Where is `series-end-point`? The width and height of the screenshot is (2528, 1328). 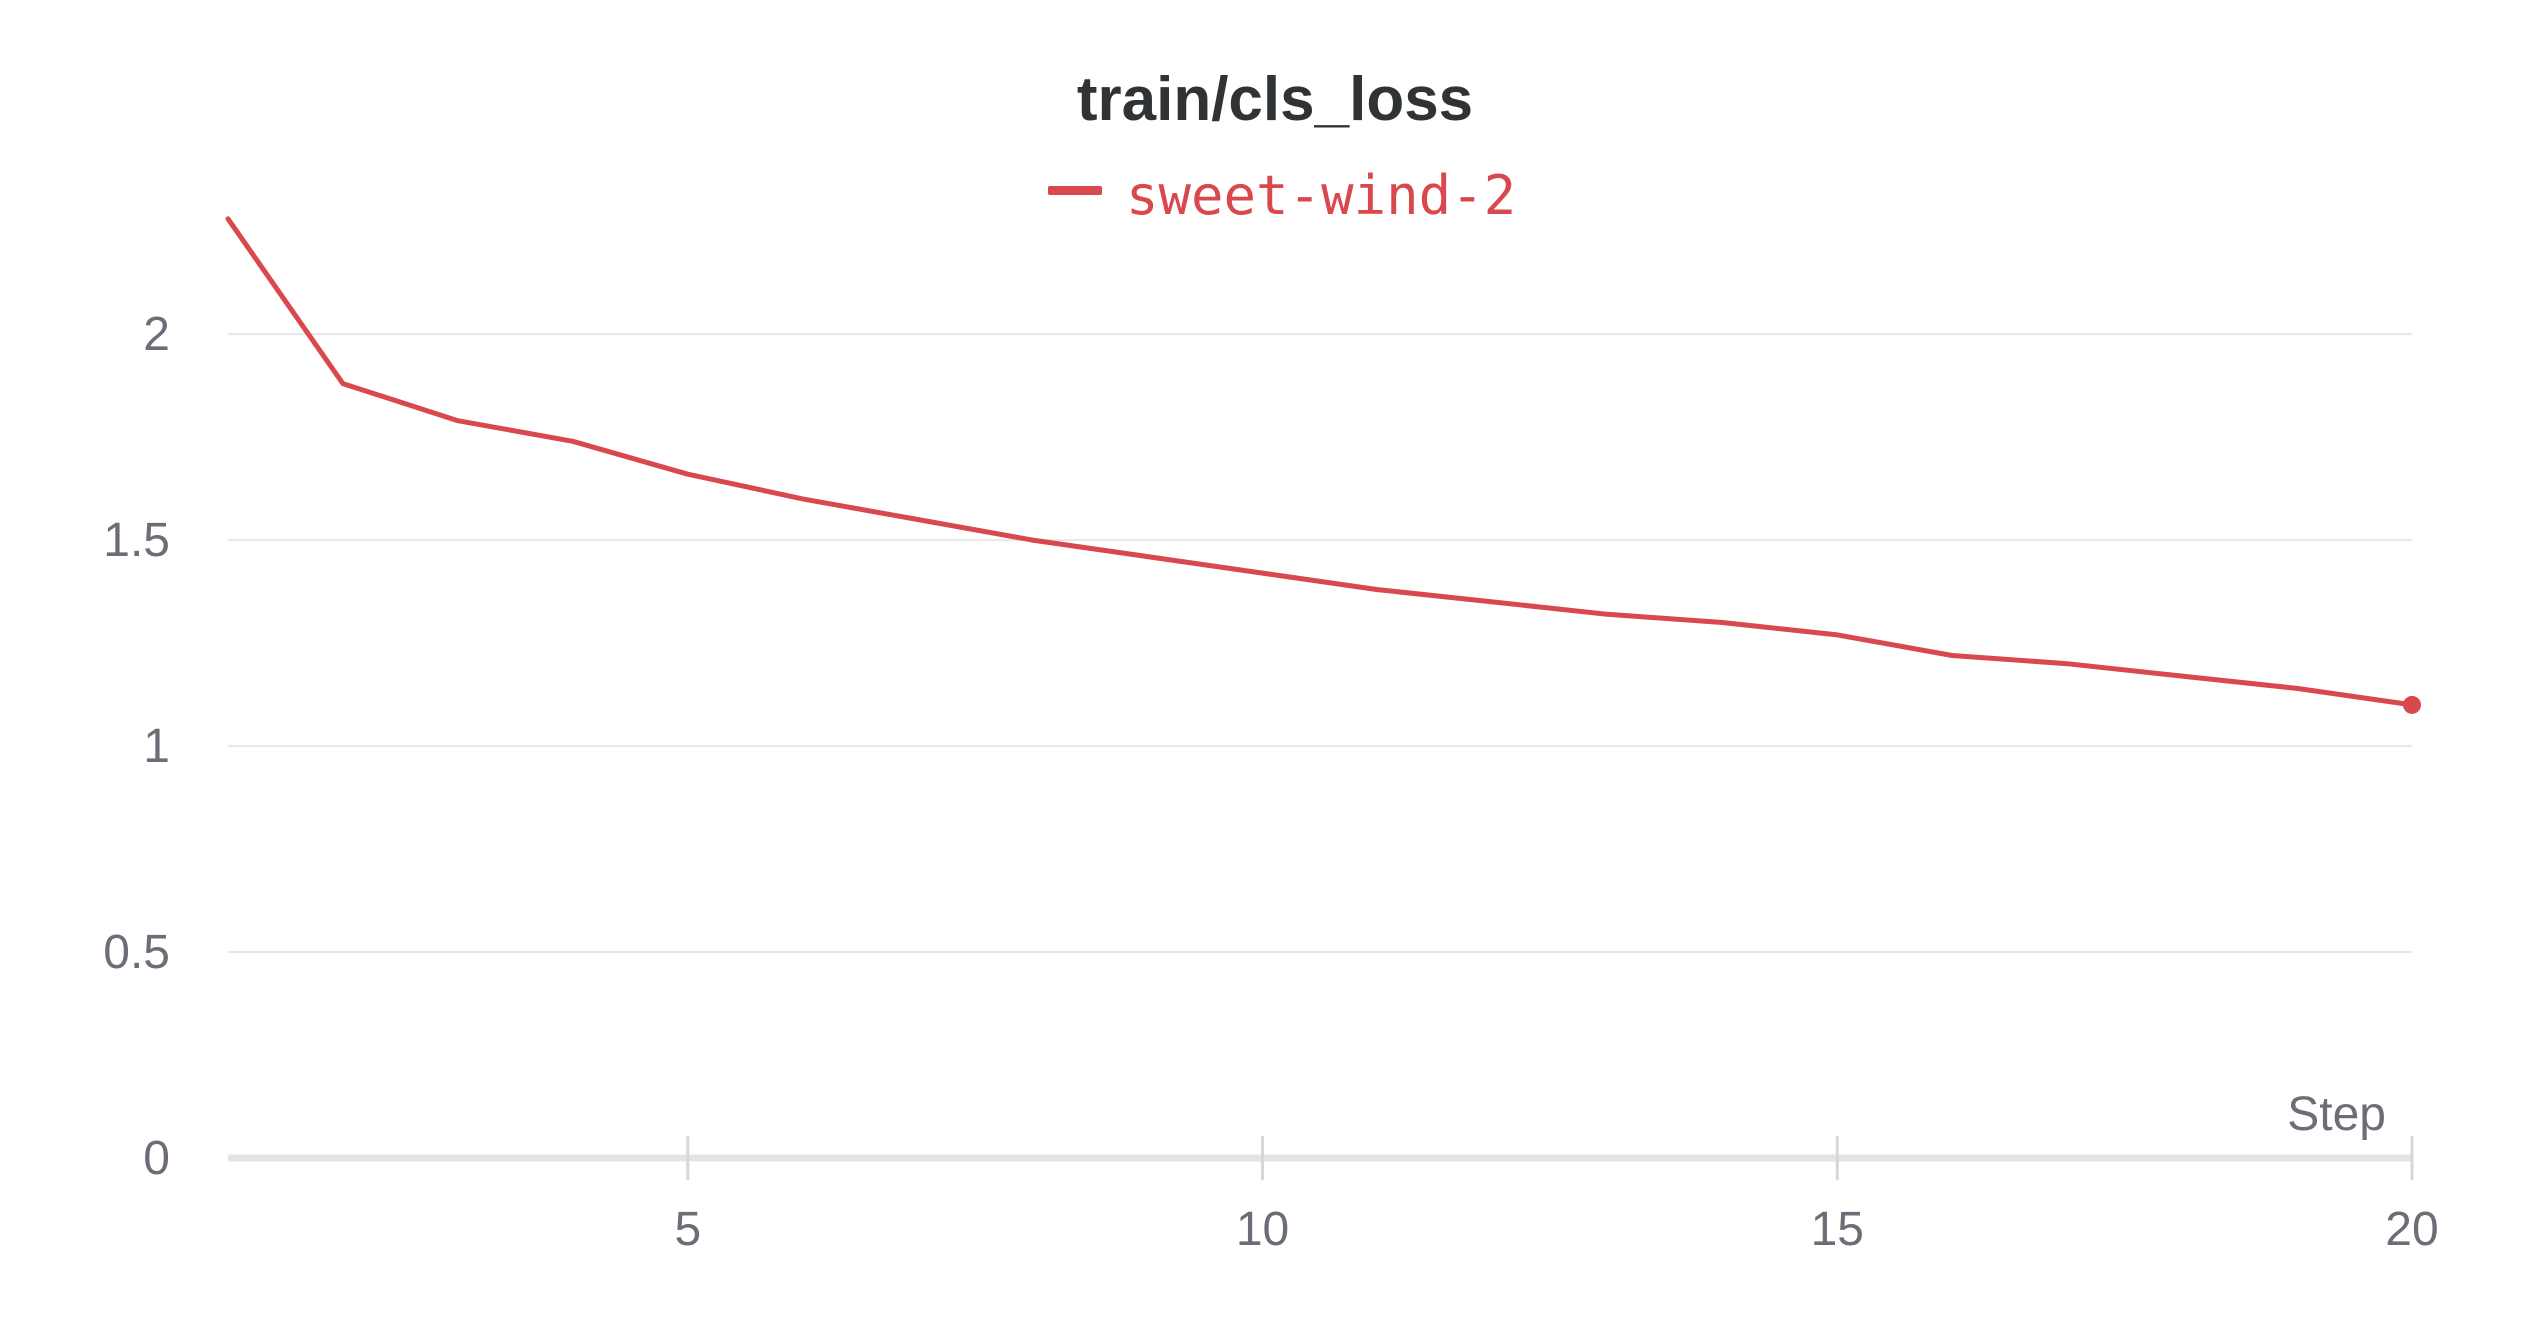
series-end-point is located at coordinates (2412, 704).